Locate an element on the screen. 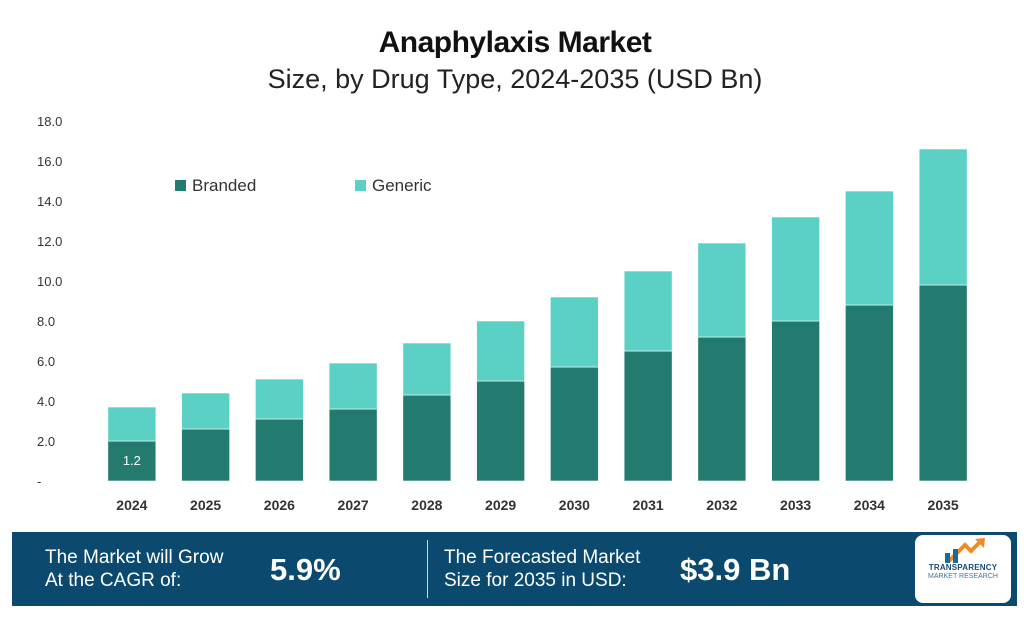 The image size is (1030, 625). x-tick-label: 2033 is located at coordinates (795, 505).